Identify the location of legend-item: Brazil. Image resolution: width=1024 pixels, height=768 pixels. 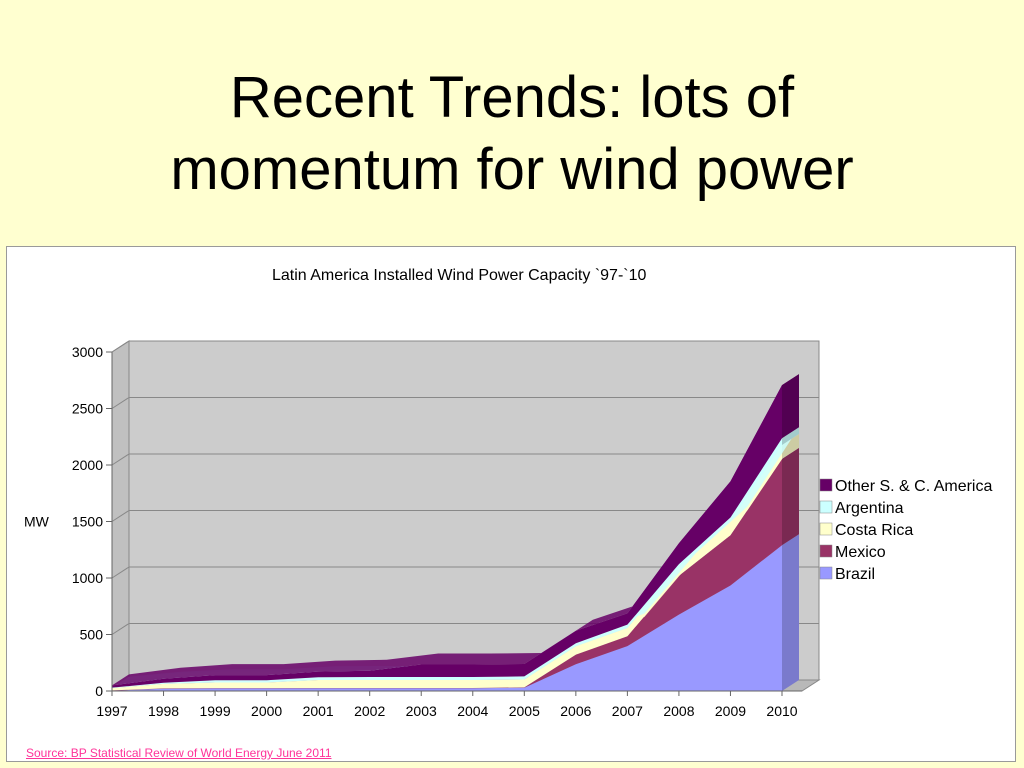
(847, 574).